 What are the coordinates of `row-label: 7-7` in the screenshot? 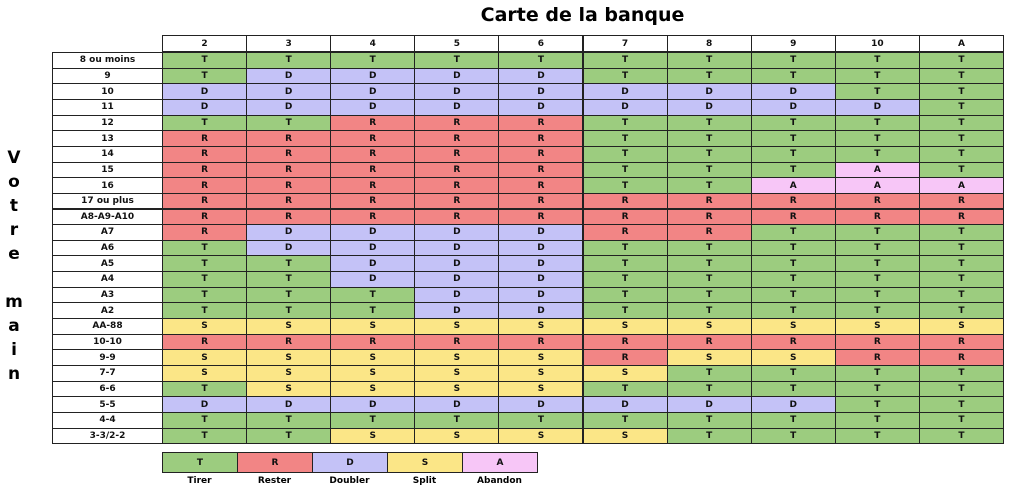 It's located at (107, 373).